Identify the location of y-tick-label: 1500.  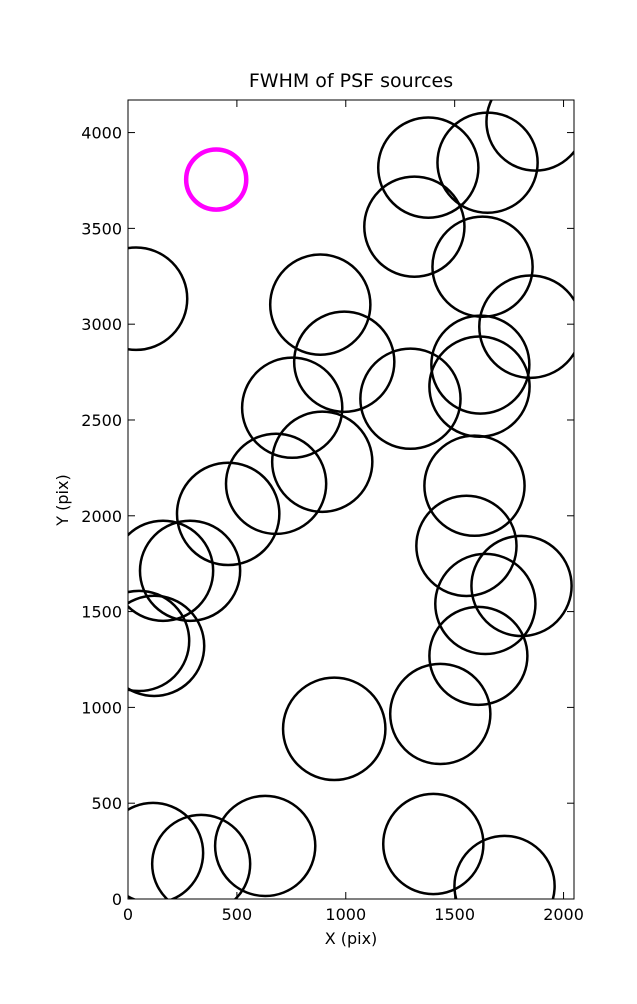
(101, 612).